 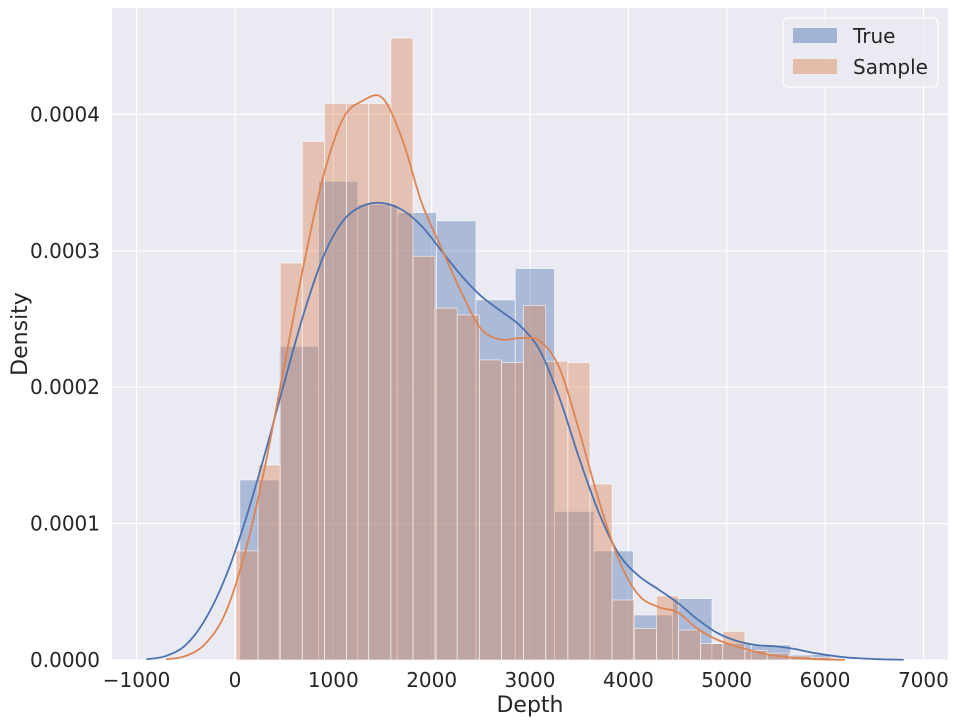 I want to click on y-tick-label: 0.0001, so click(x=65, y=524).